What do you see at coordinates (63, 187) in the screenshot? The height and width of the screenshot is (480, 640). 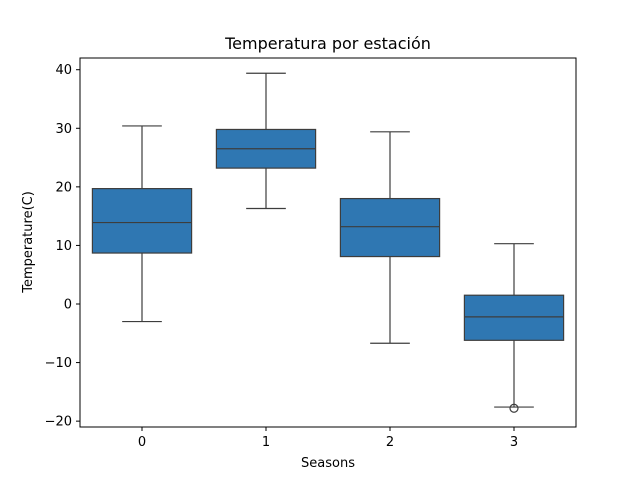 I see `y-tick-label: 20` at bounding box center [63, 187].